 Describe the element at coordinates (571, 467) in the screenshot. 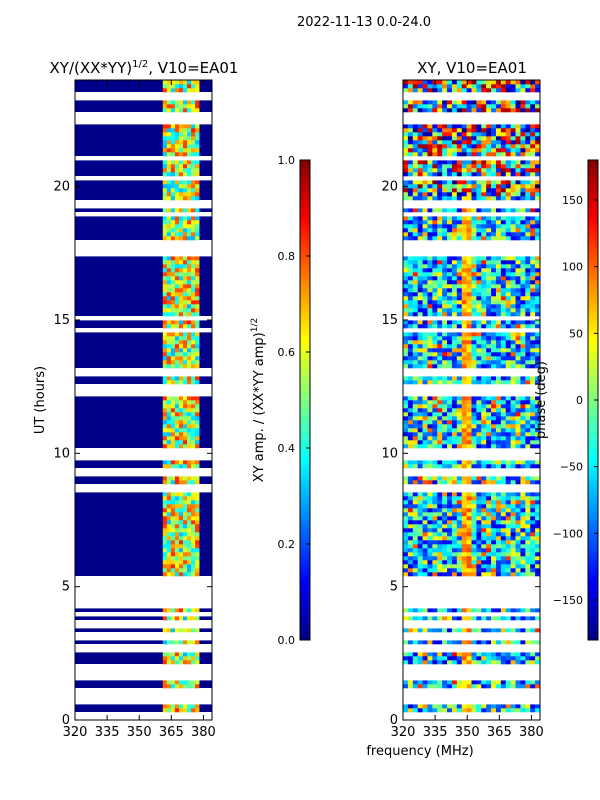

I see `right-colorbar-tick-label: −50` at that location.